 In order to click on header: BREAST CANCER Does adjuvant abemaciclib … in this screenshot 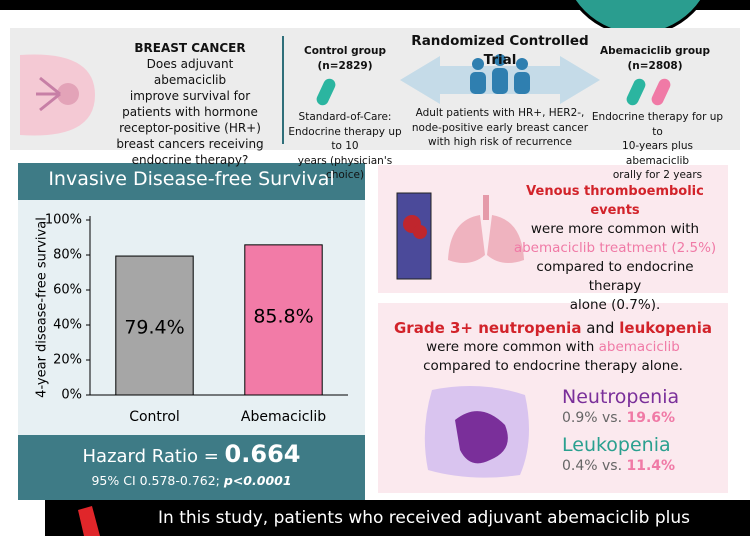, I will do `click(190, 104)`.